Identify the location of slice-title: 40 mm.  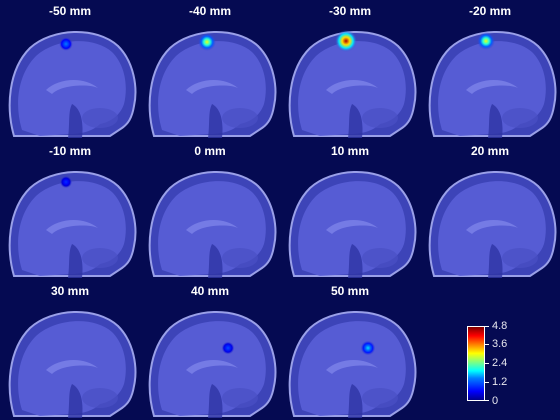
(210, 291).